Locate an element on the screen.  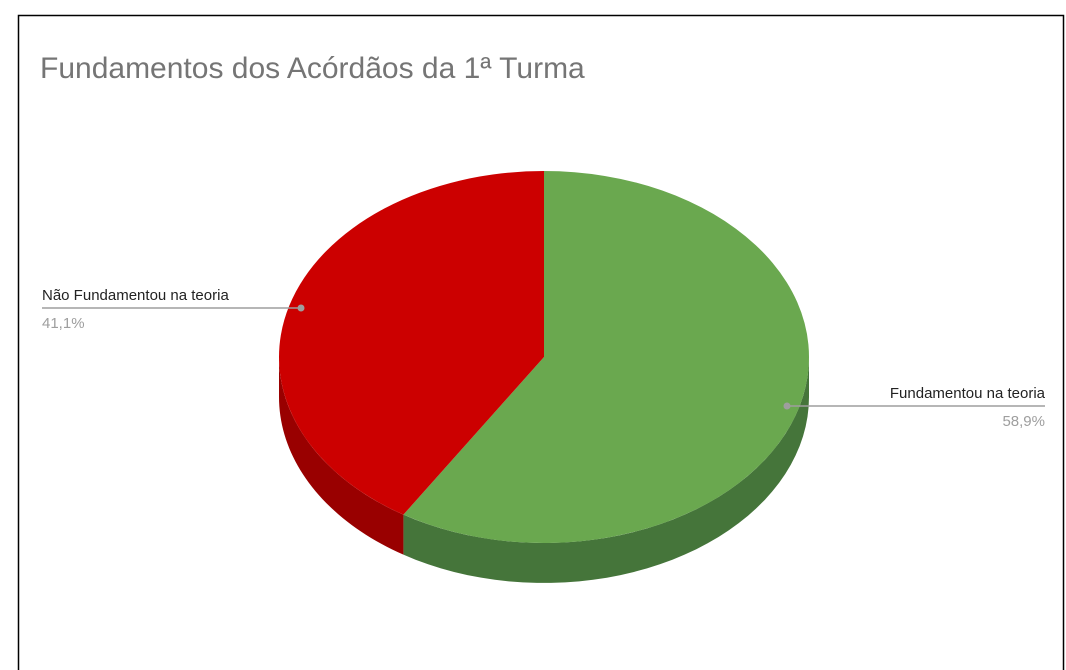
legend-label: Não Fundamentou na teoria is located at coordinates (135, 295).